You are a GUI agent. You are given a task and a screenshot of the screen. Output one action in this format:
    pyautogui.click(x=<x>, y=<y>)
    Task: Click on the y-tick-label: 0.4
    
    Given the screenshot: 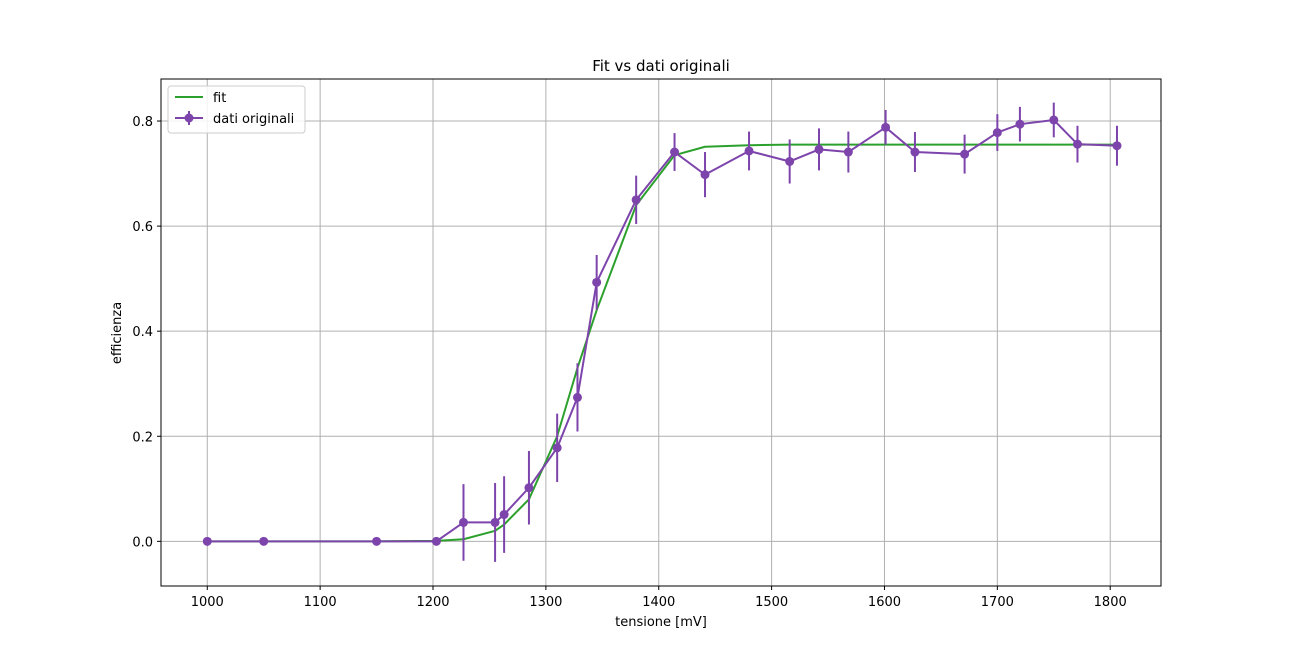 What is the action you would take?
    pyautogui.click(x=142, y=332)
    